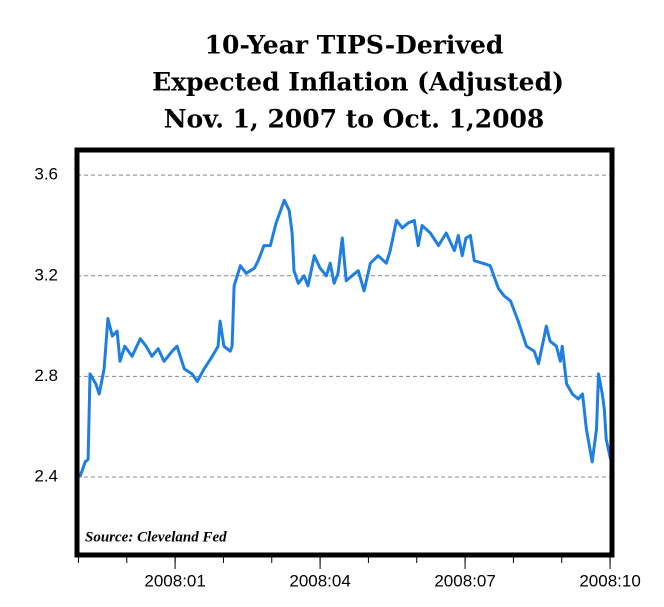  What do you see at coordinates (46, 174) in the screenshot?
I see `y-tick-label: 3.6` at bounding box center [46, 174].